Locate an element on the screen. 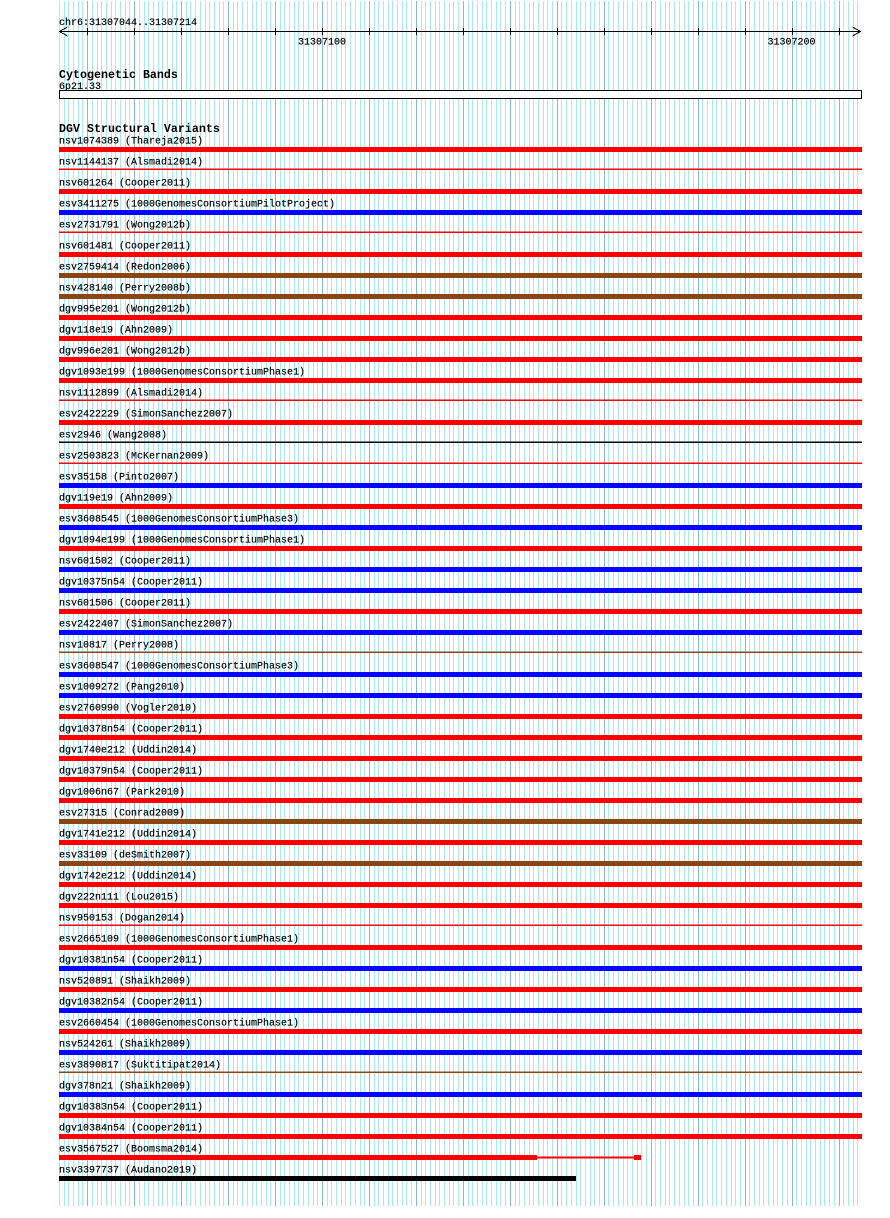 Image resolution: width=890 pixels, height=1218 pixels. svg-text: dgv222n111 (Lou2015) is located at coordinates (119, 897).